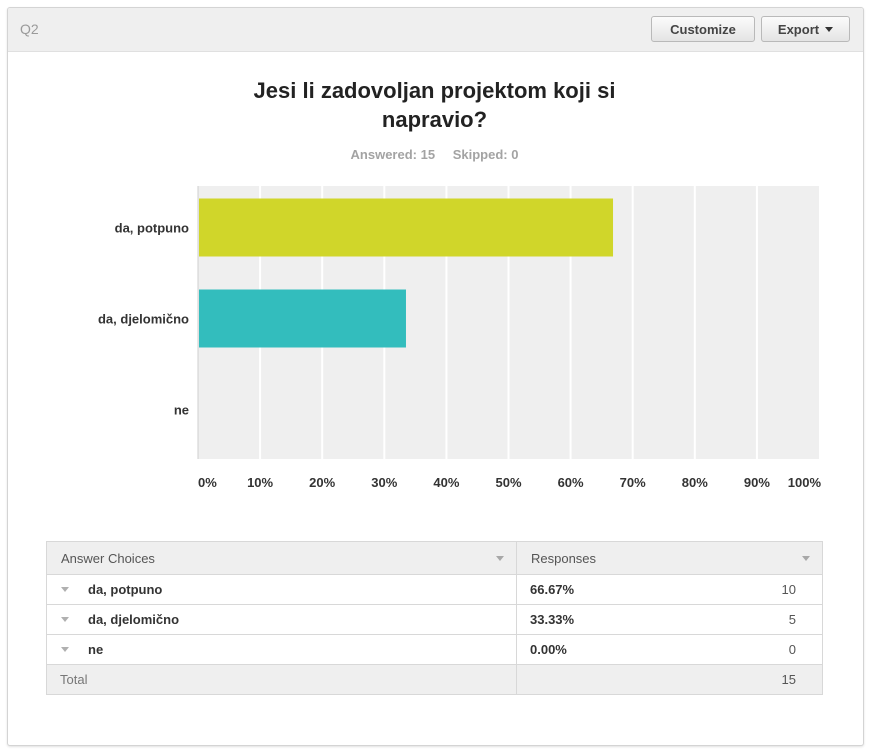 The width and height of the screenshot is (871, 754). I want to click on x-tick-label: 20%, so click(322, 482).